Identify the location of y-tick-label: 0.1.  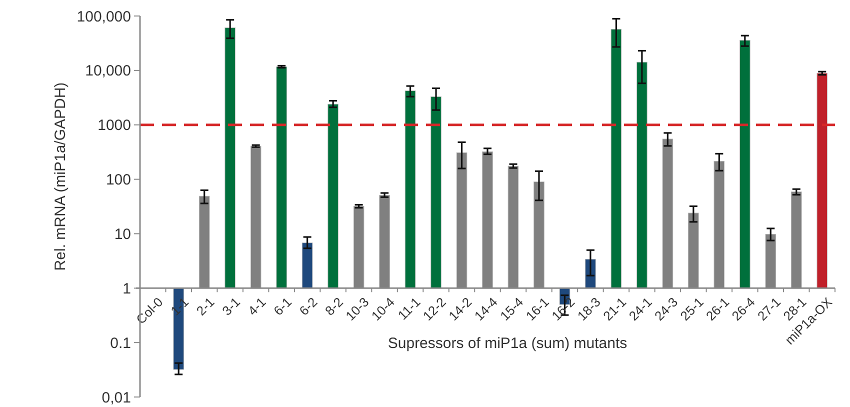
(120, 343).